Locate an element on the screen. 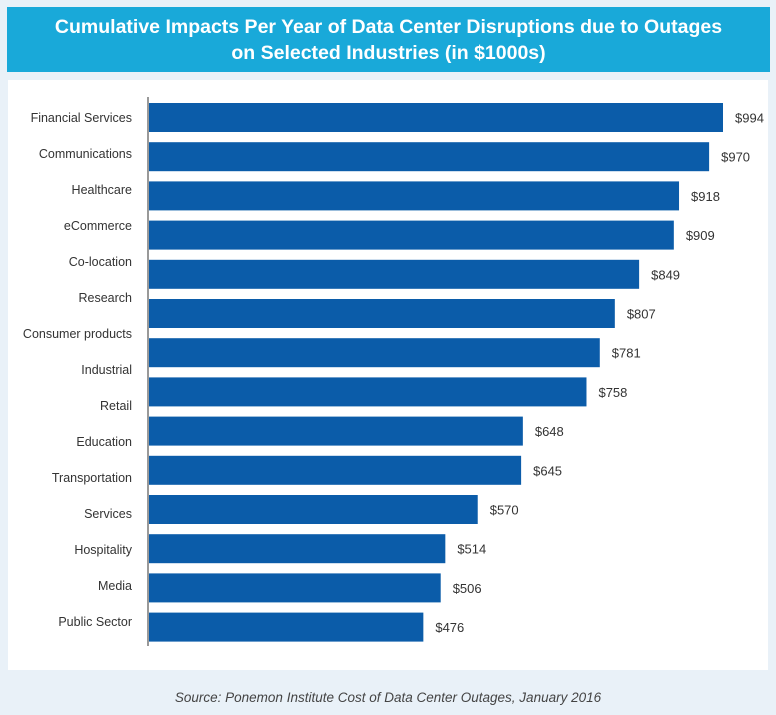  title-line-2: on Selected Industries (in $1000s) is located at coordinates (388, 53).